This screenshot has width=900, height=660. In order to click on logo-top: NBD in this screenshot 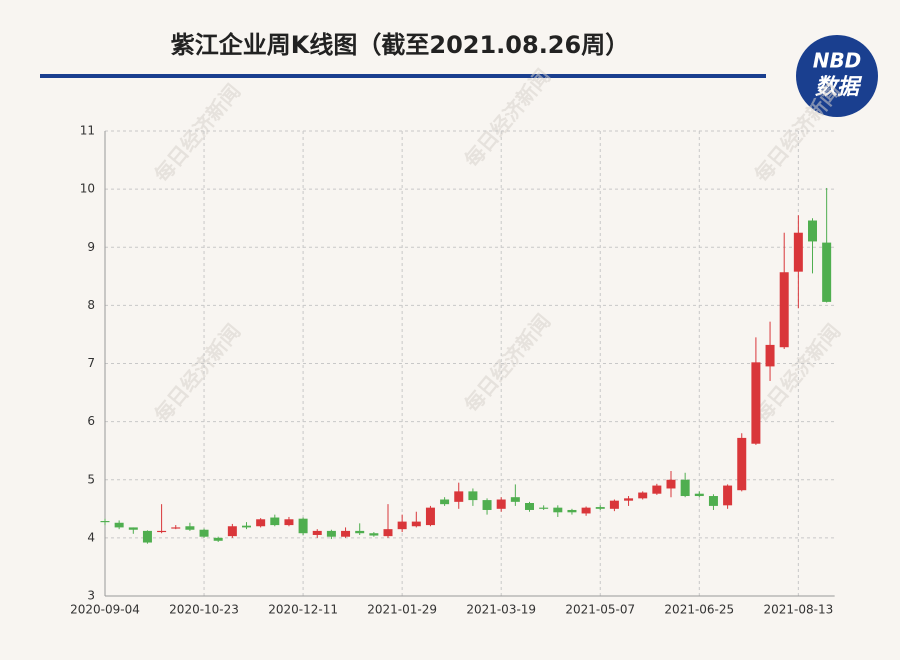, I will do `click(837, 61)`.